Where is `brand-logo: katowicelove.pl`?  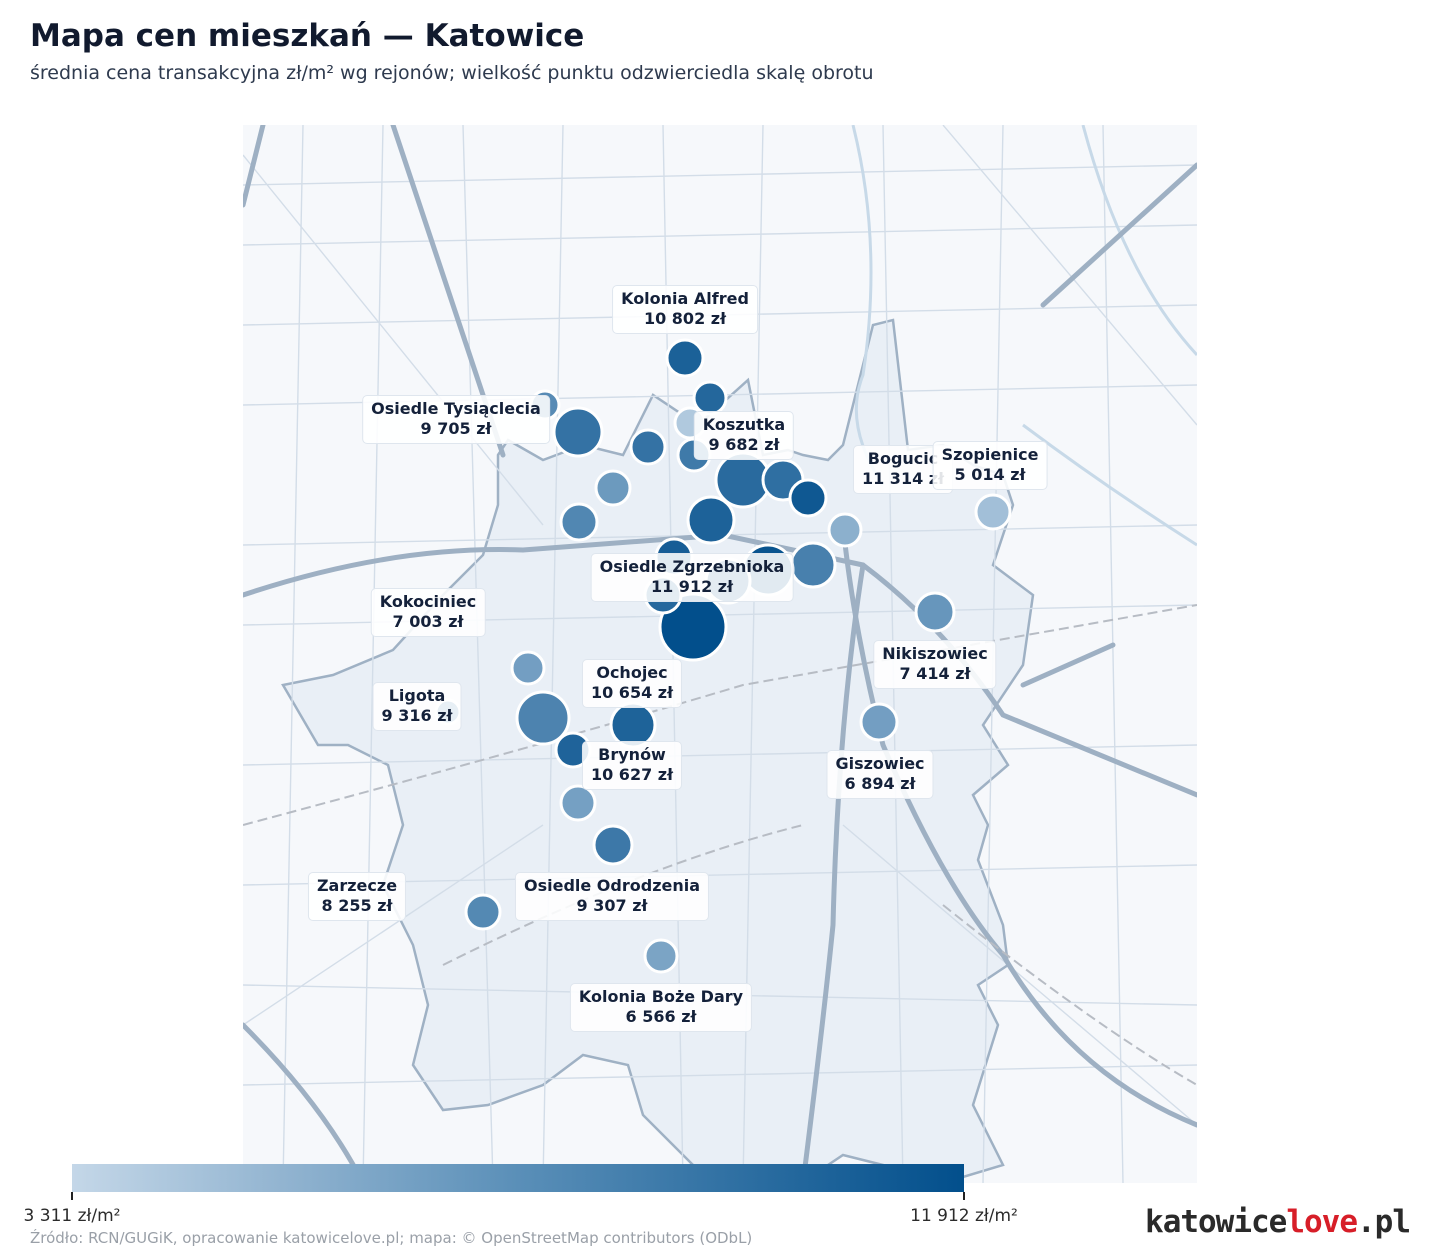
brand-logo: katowicelove.pl is located at coordinates (1278, 1222).